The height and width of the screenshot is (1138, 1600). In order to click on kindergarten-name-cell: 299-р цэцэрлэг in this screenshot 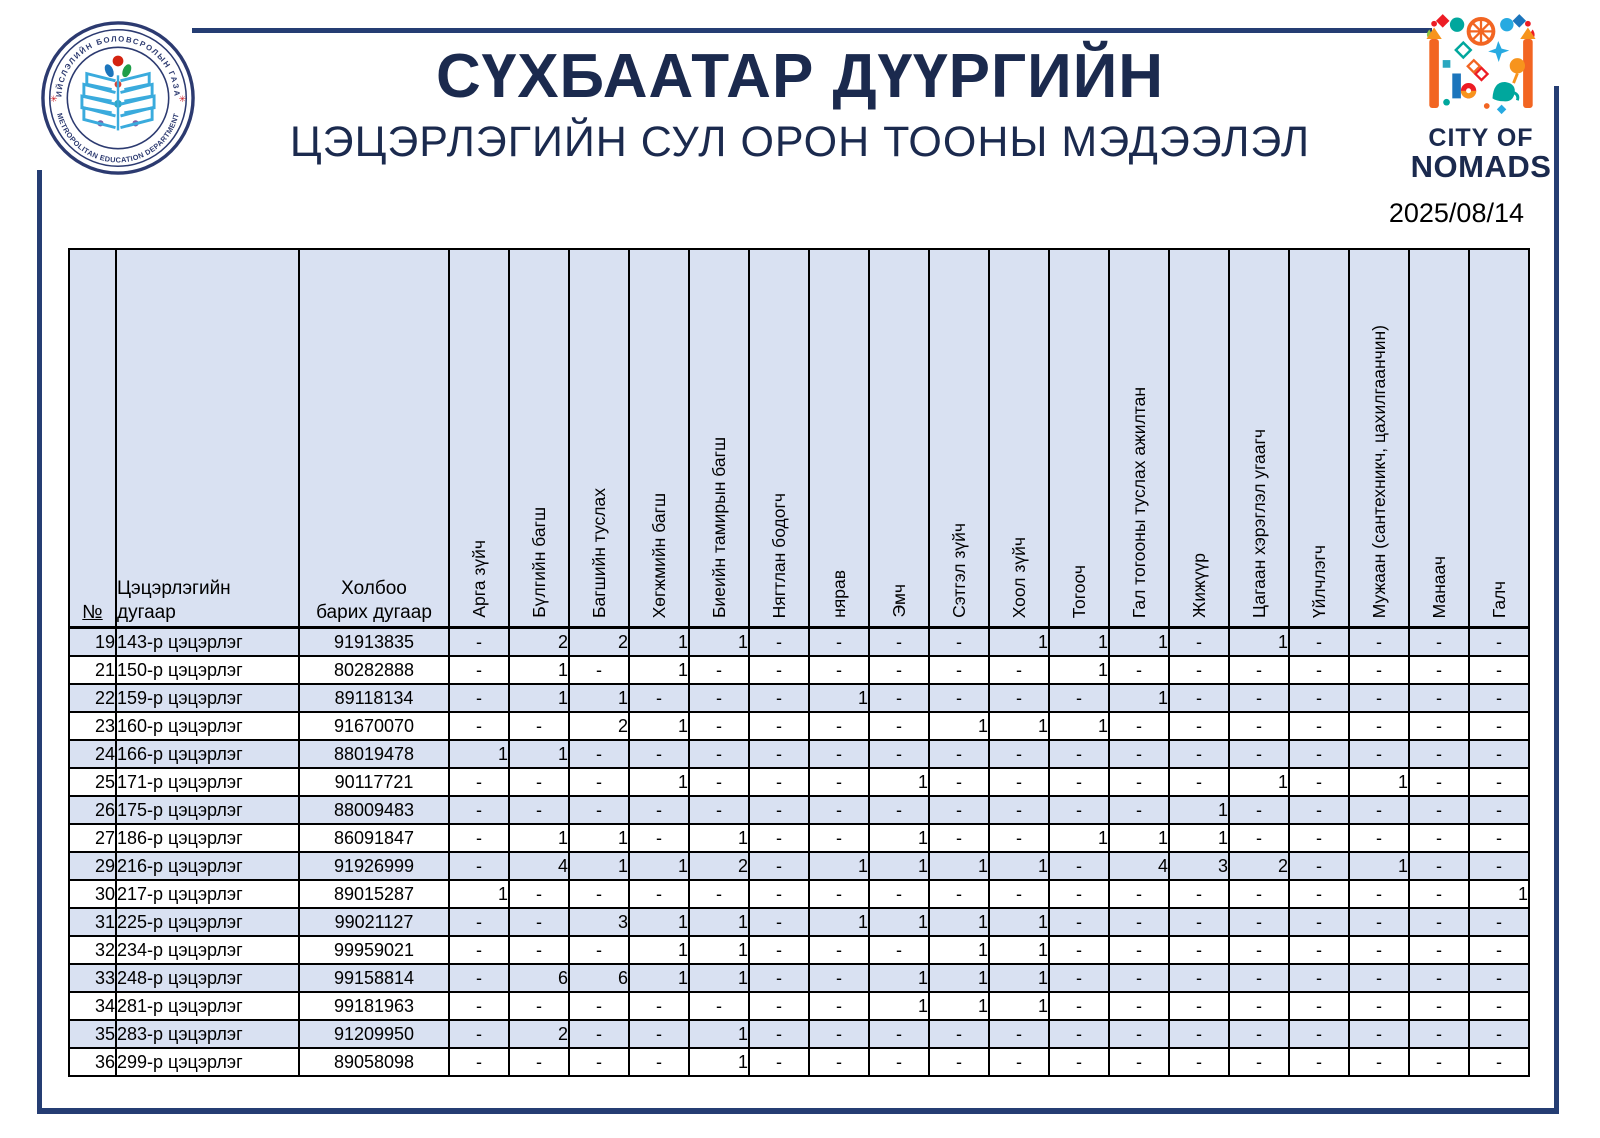, I will do `click(207, 1062)`.